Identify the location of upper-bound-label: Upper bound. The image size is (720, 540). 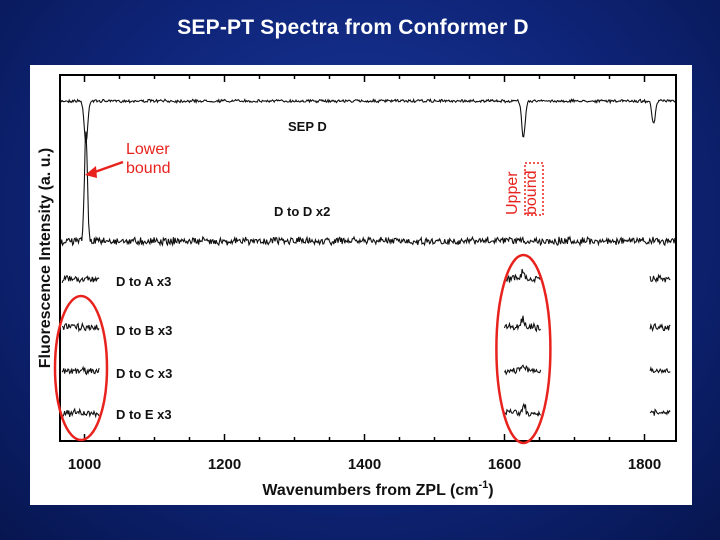
(522, 193).